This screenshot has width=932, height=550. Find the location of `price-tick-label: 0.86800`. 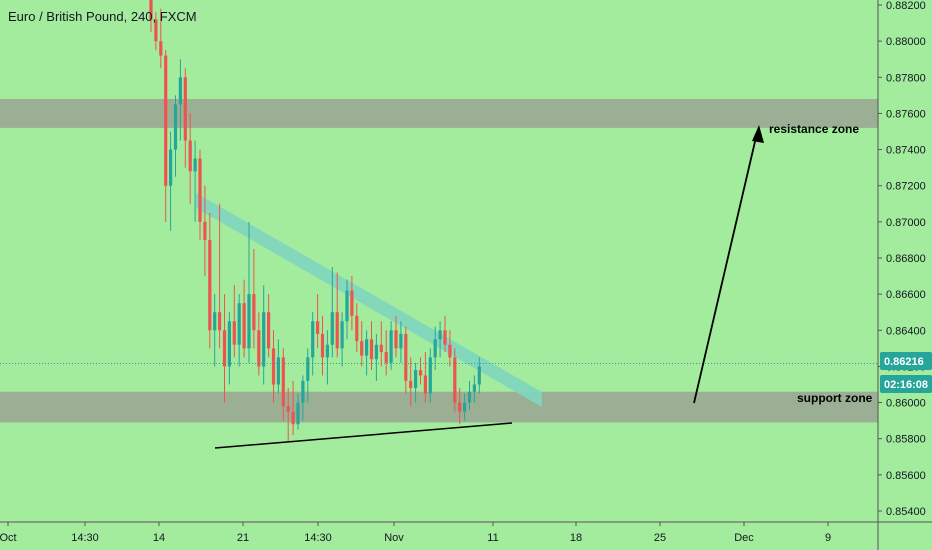

price-tick-label: 0.86800 is located at coordinates (906, 259).